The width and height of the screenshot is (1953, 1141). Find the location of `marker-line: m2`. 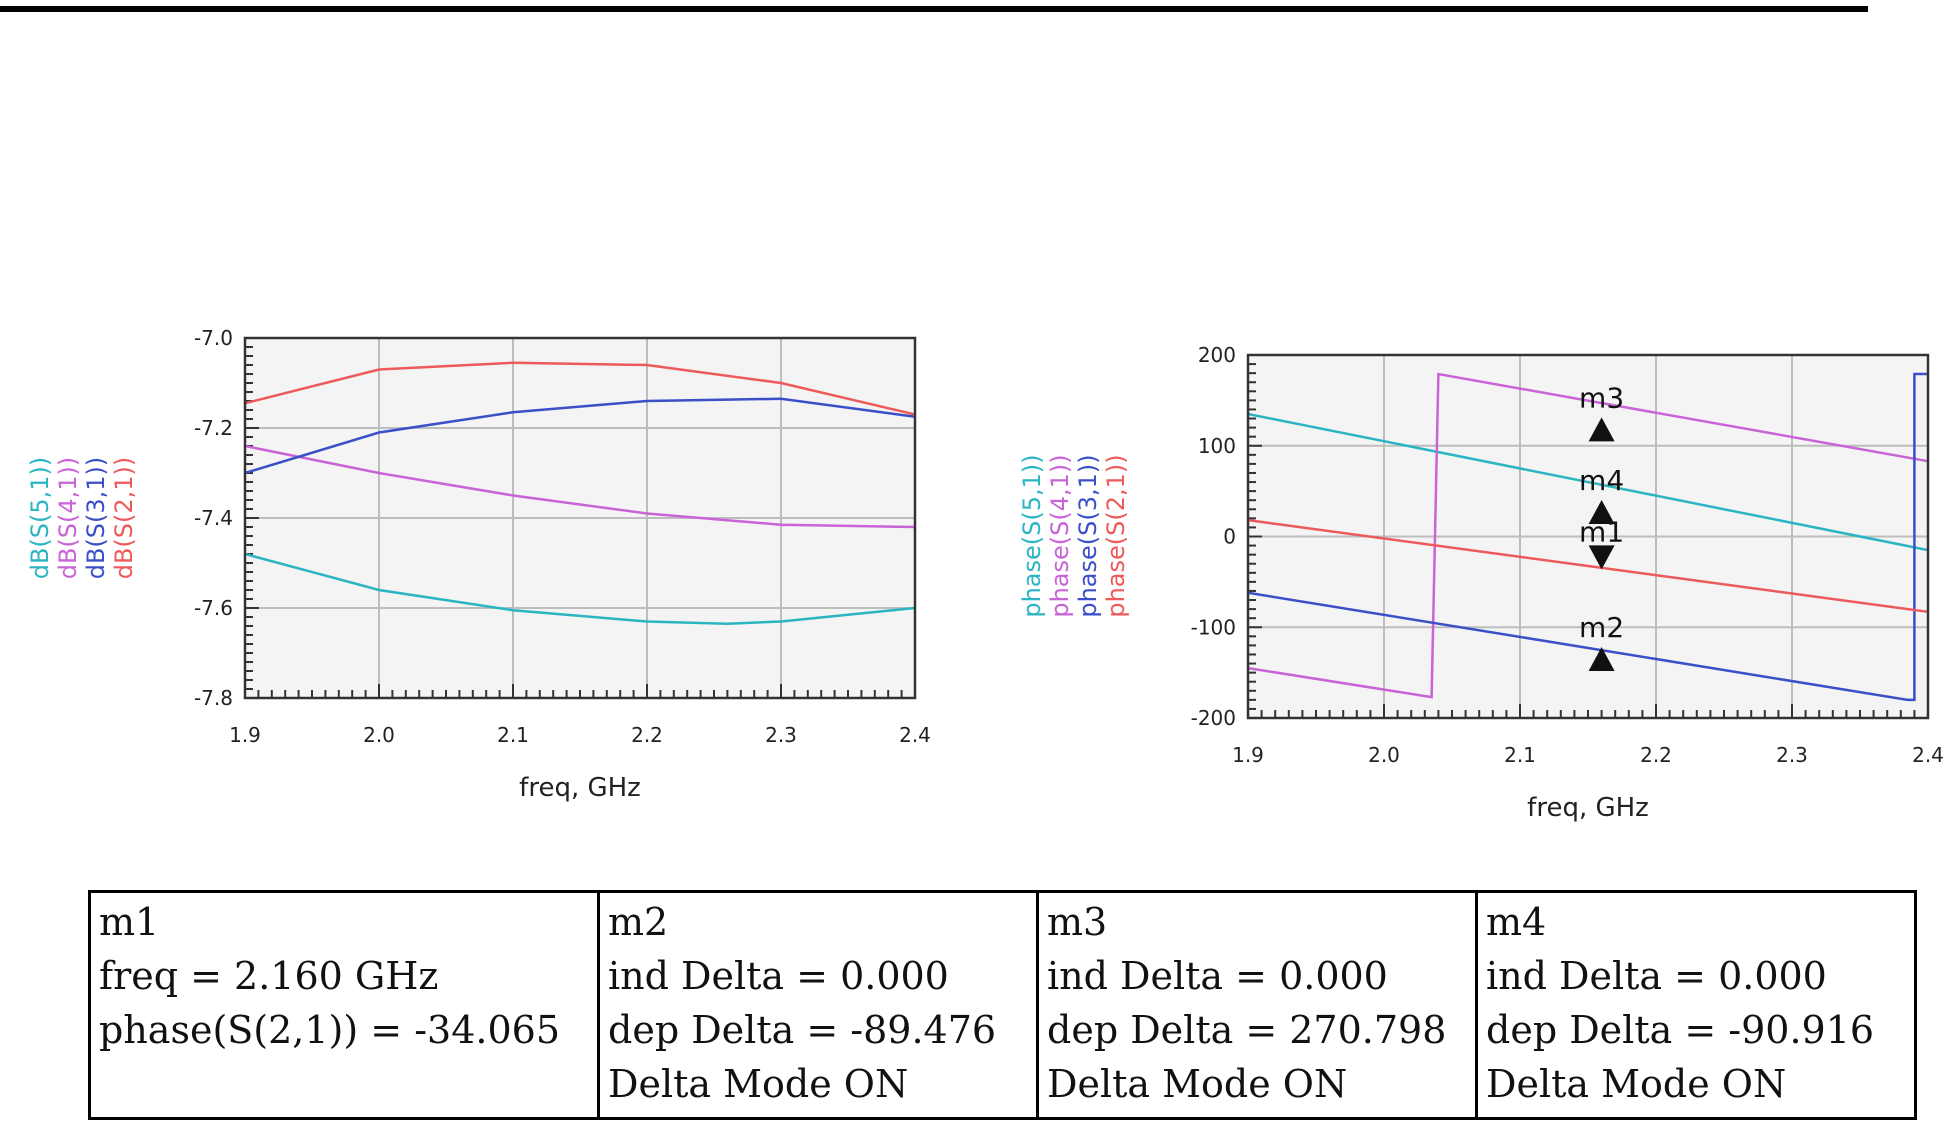

marker-line: m2 is located at coordinates (638, 922).